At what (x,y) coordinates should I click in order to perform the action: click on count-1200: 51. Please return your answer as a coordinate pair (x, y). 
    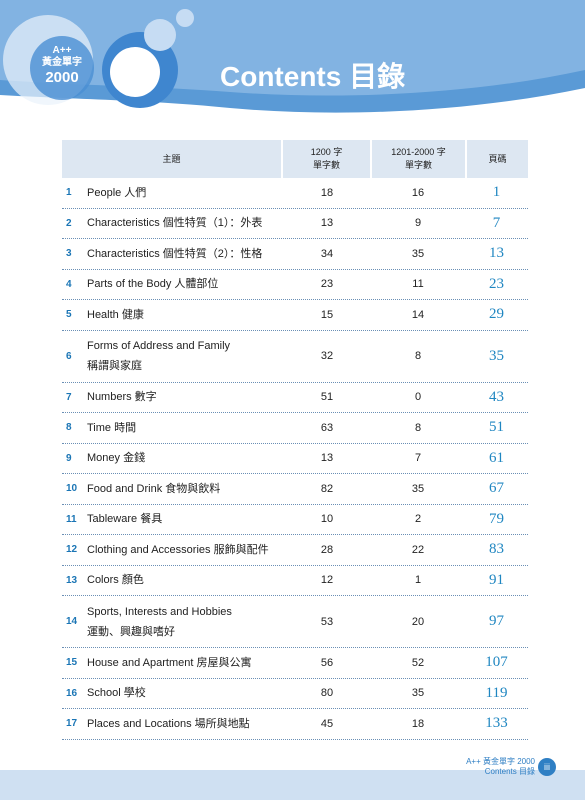
    Looking at the image, I should click on (327, 397).